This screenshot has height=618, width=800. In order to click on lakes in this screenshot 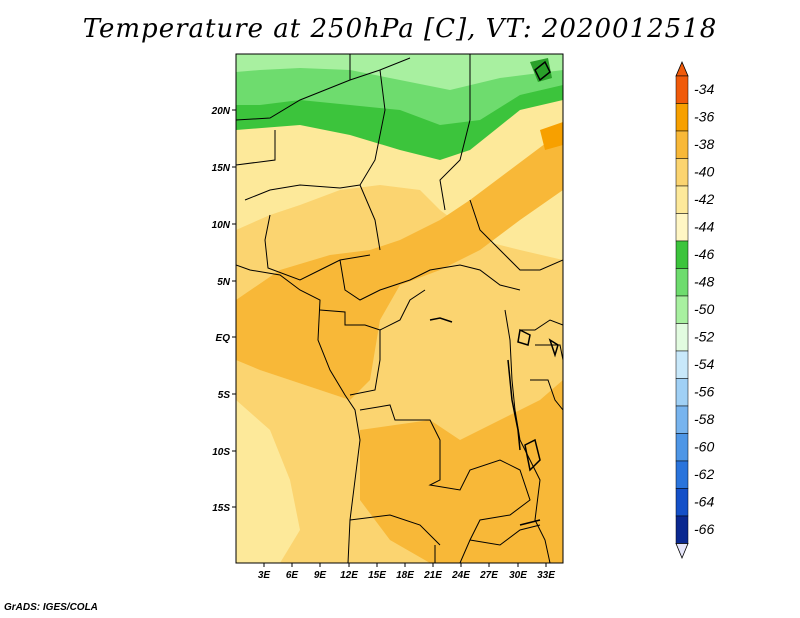, I will do `click(494, 293)`.